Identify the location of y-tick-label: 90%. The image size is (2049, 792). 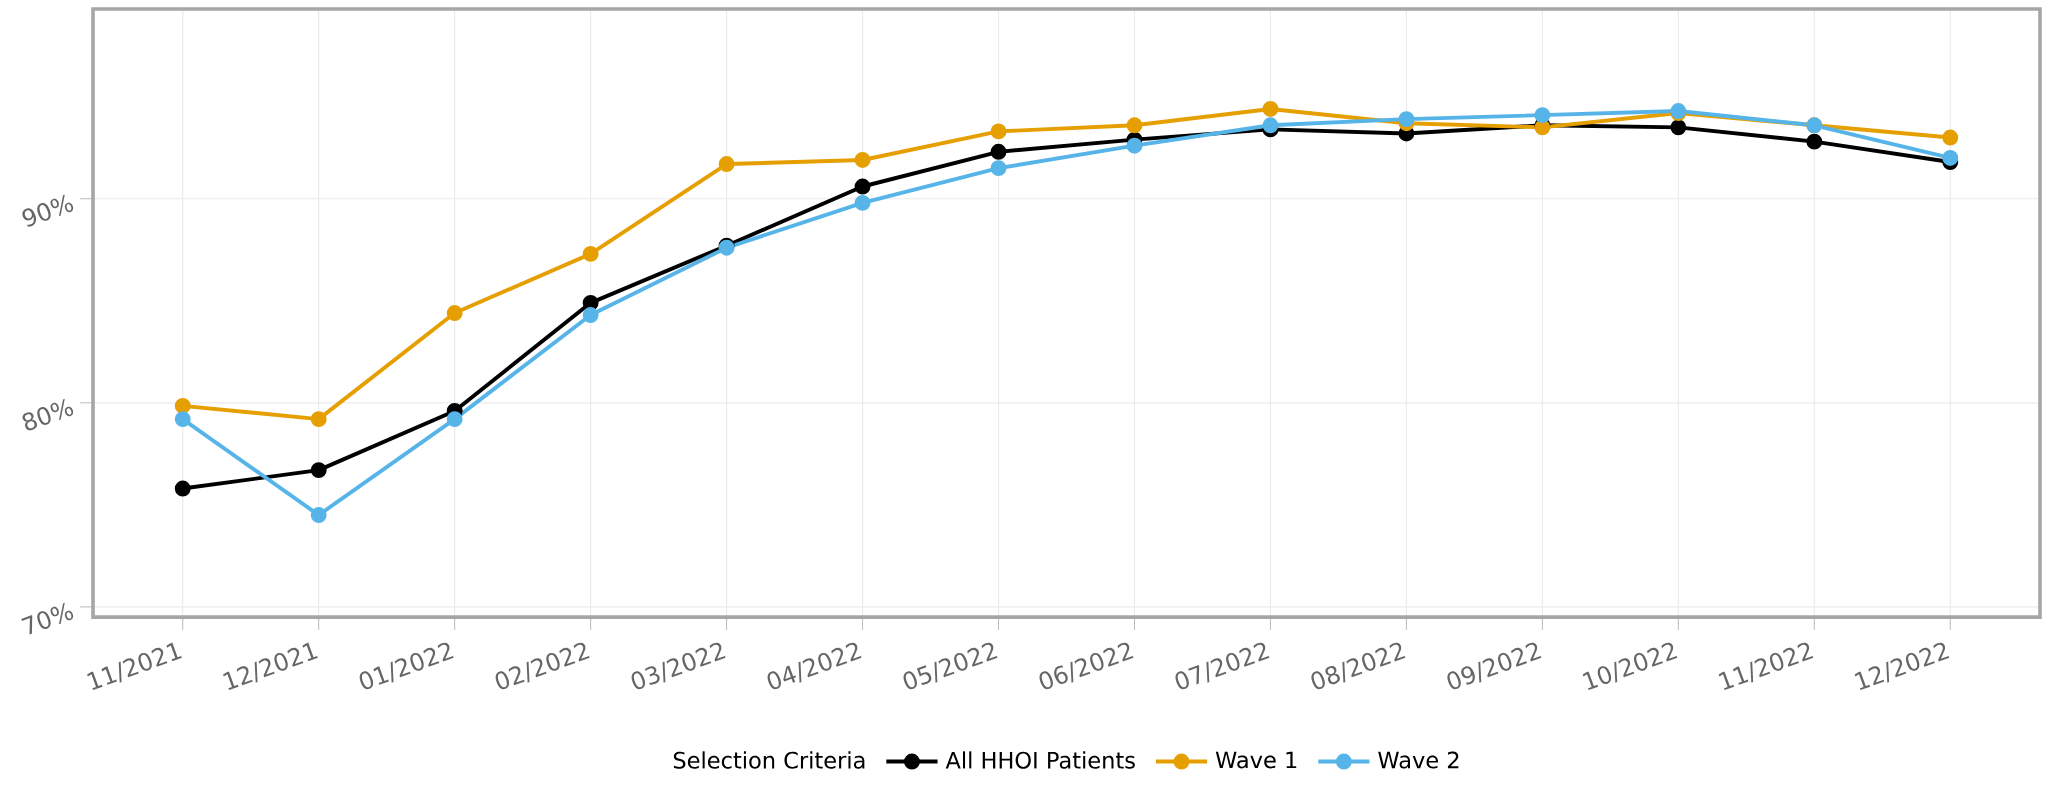
(48, 210).